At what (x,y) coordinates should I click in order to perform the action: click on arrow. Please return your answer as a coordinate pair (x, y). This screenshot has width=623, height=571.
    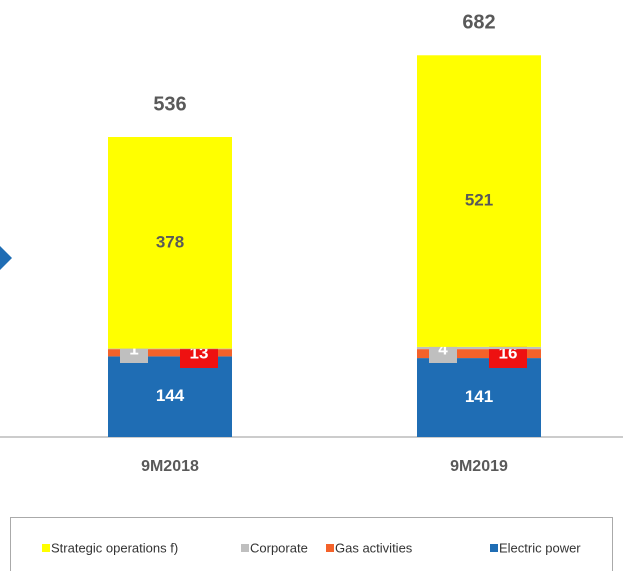
    Looking at the image, I should click on (6, 258).